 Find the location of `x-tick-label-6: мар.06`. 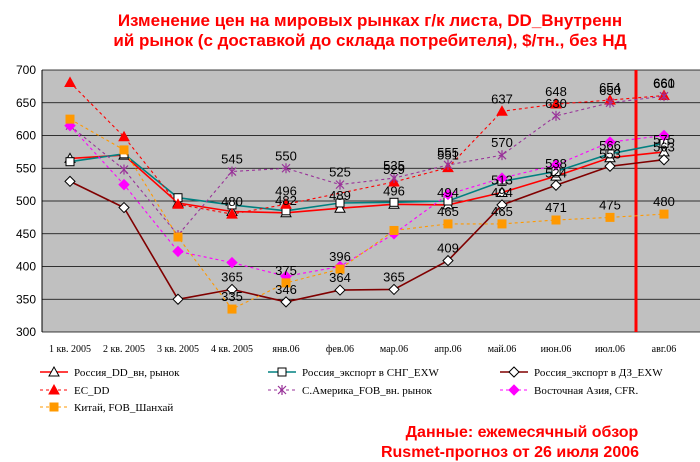

x-tick-label-6: мар.06 is located at coordinates (394, 349).